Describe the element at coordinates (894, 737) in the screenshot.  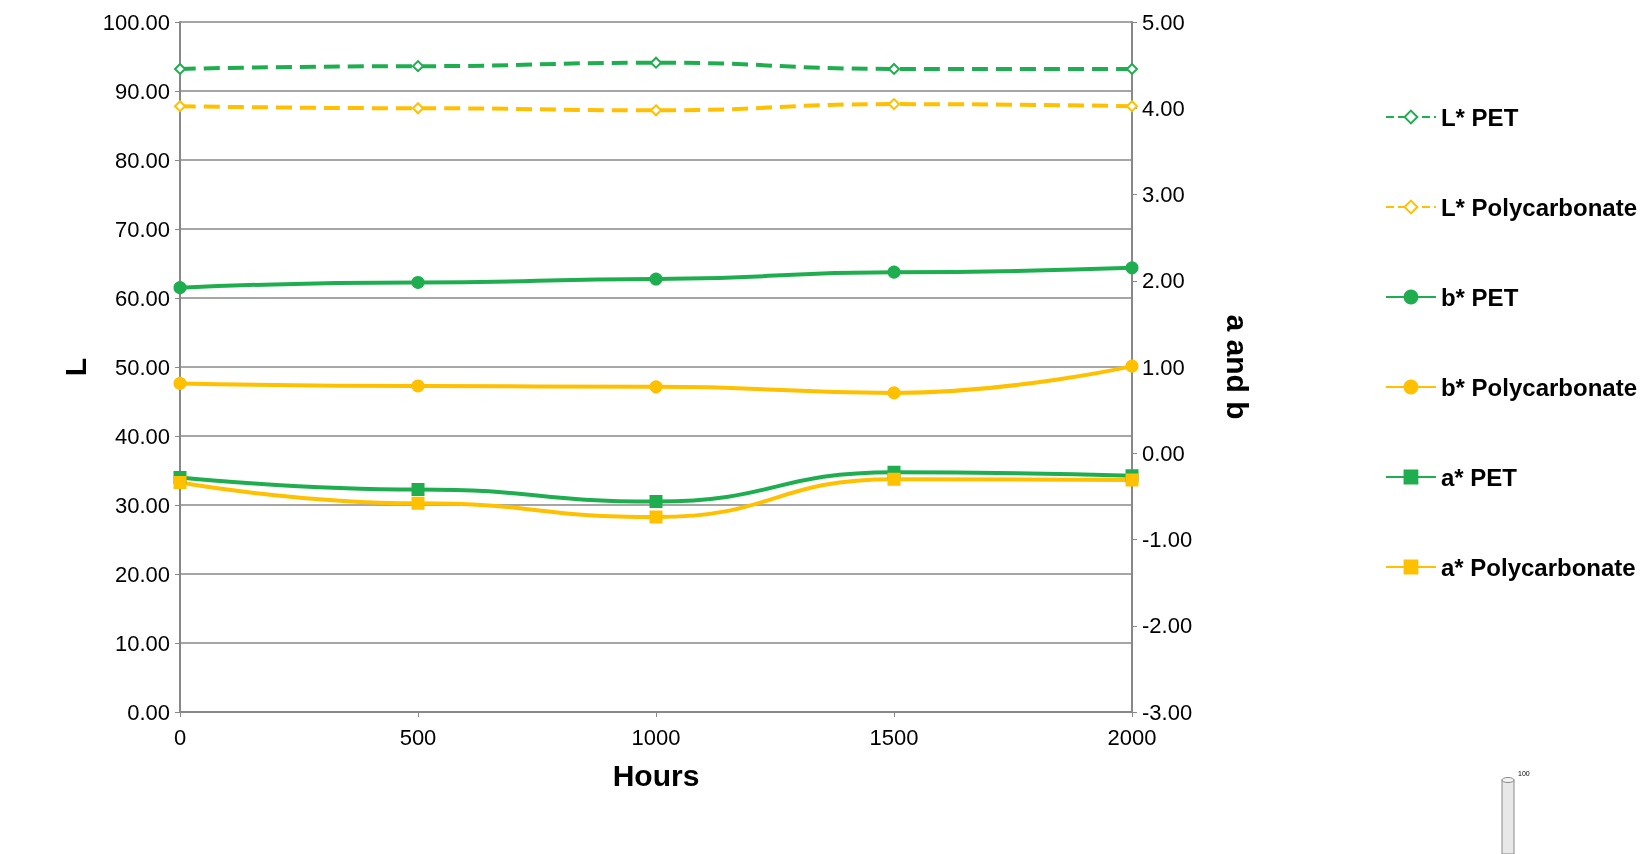
I see `x-tick-label: 1500` at that location.